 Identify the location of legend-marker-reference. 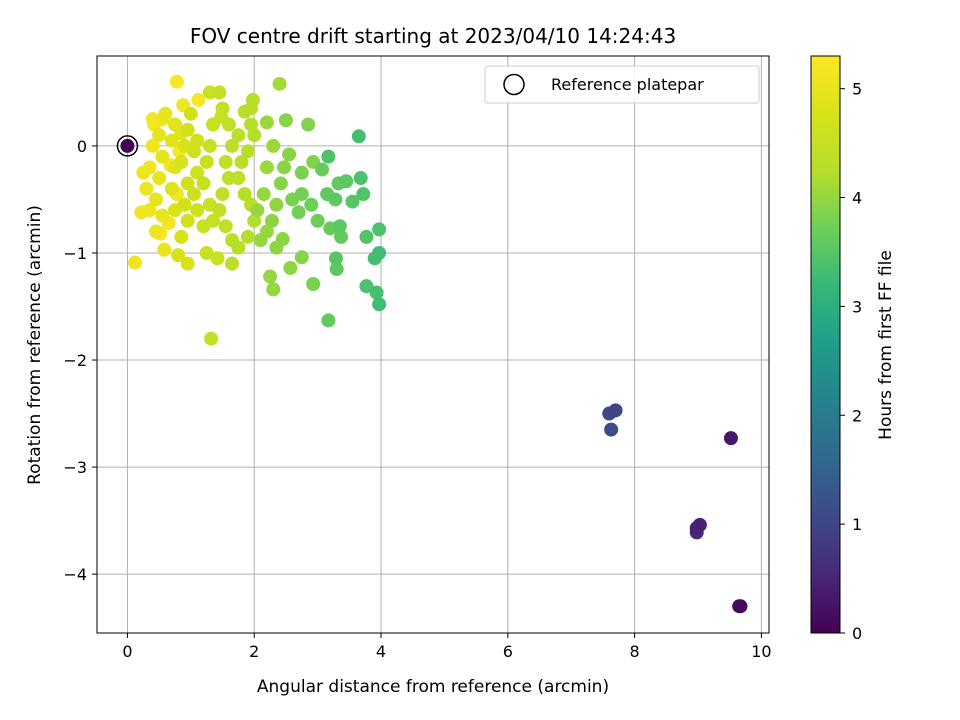
(514, 84).